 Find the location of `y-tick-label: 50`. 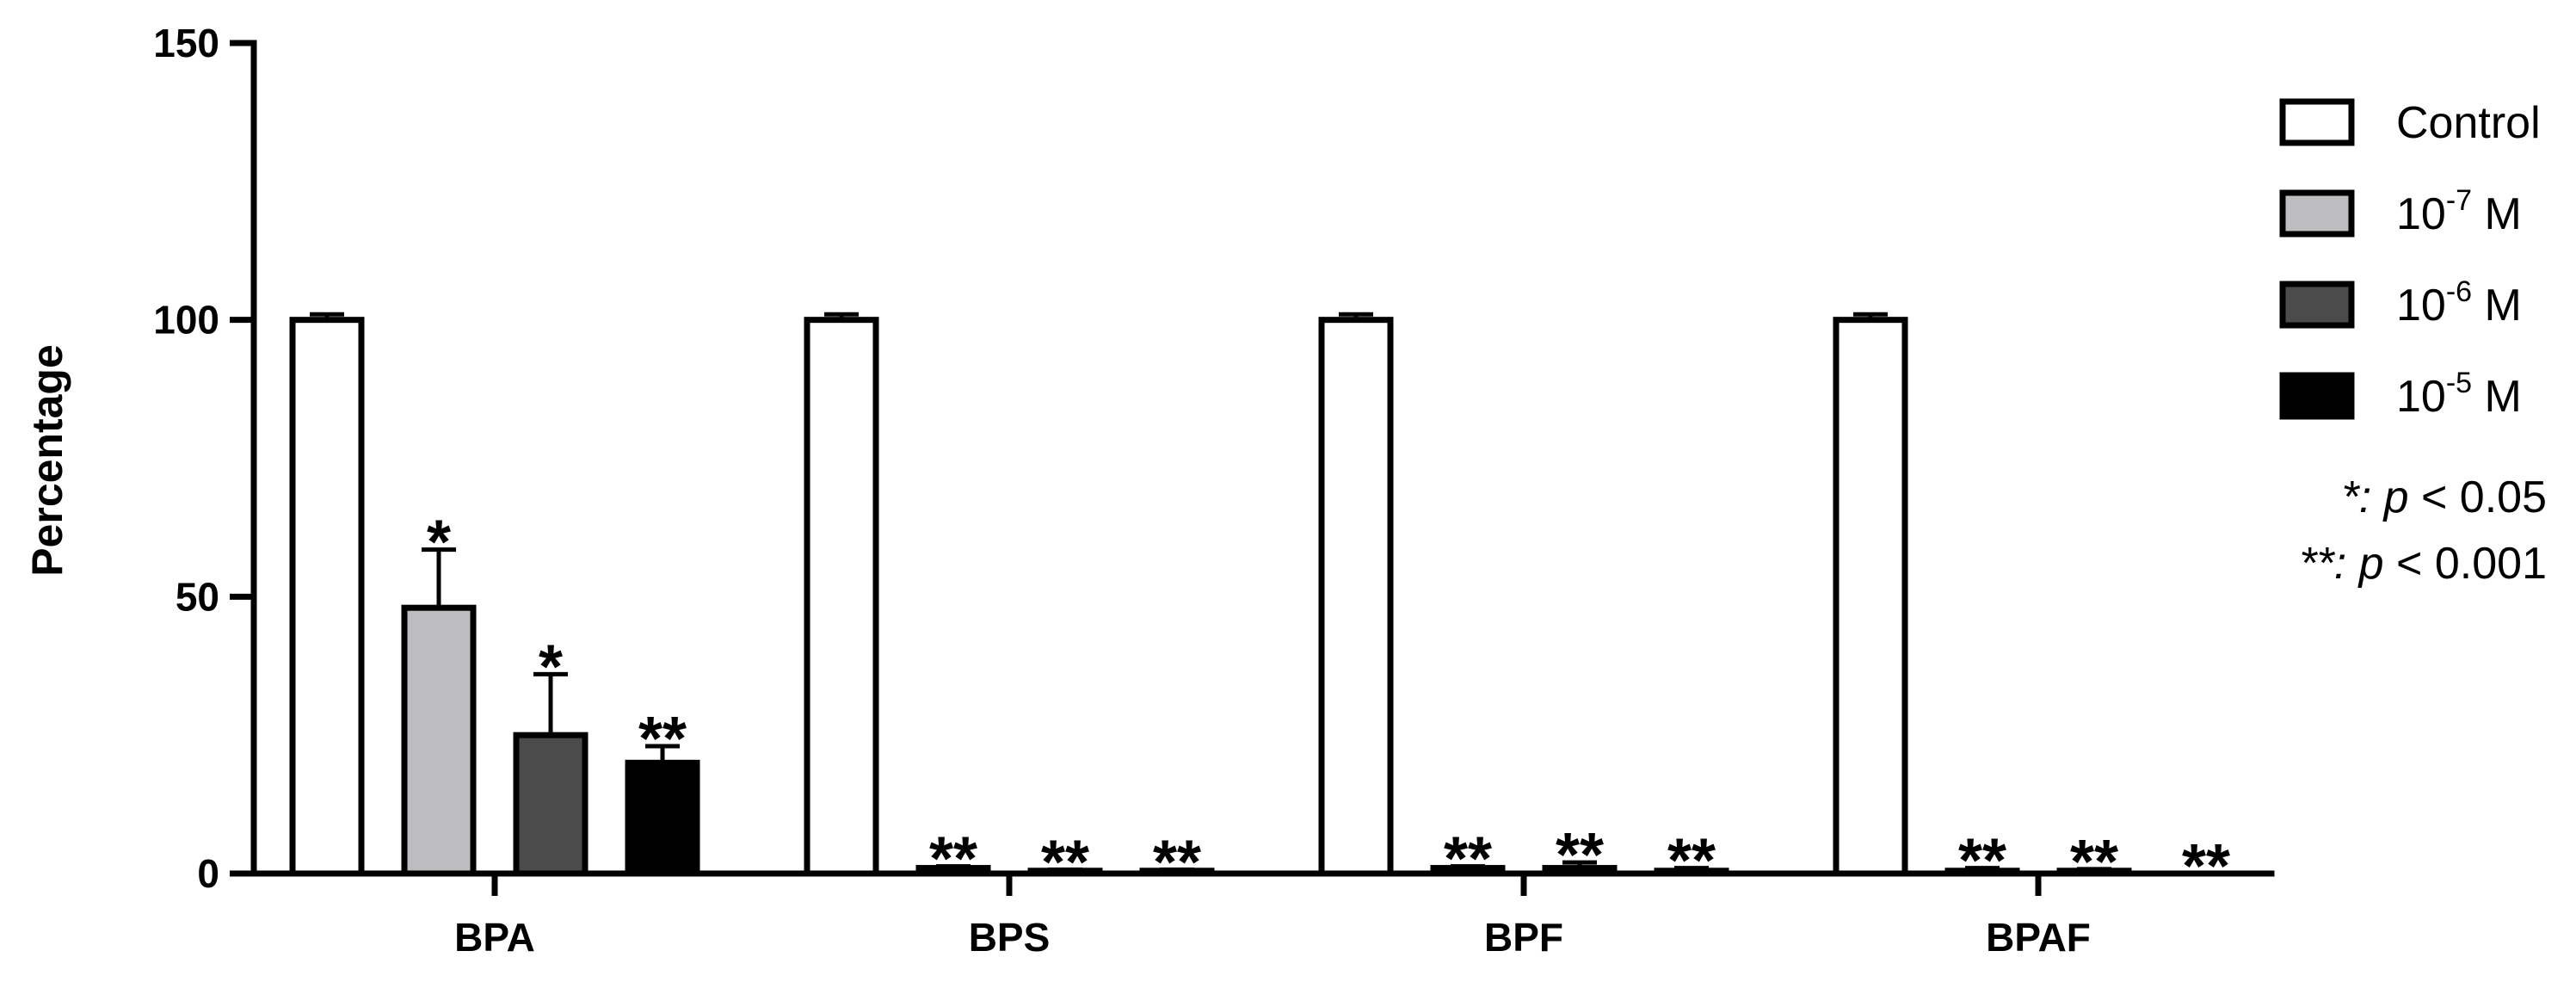

y-tick-label: 50 is located at coordinates (197, 596).